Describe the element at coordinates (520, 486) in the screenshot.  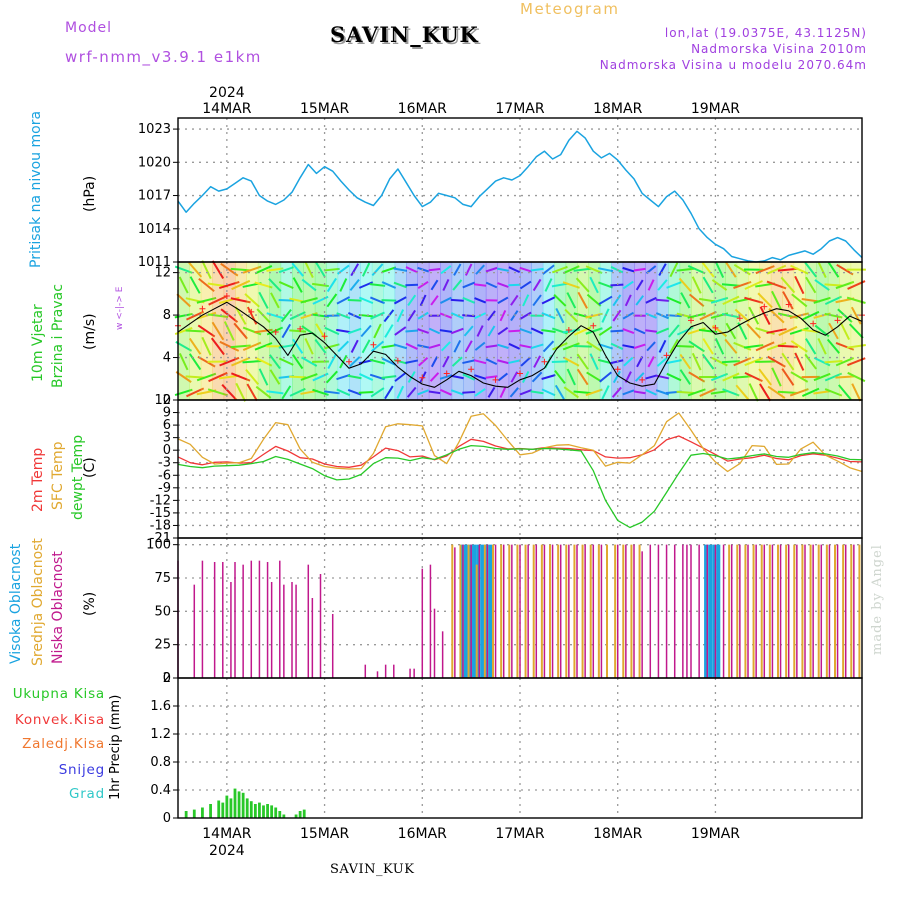
I see `temp-dewpt-line` at that location.